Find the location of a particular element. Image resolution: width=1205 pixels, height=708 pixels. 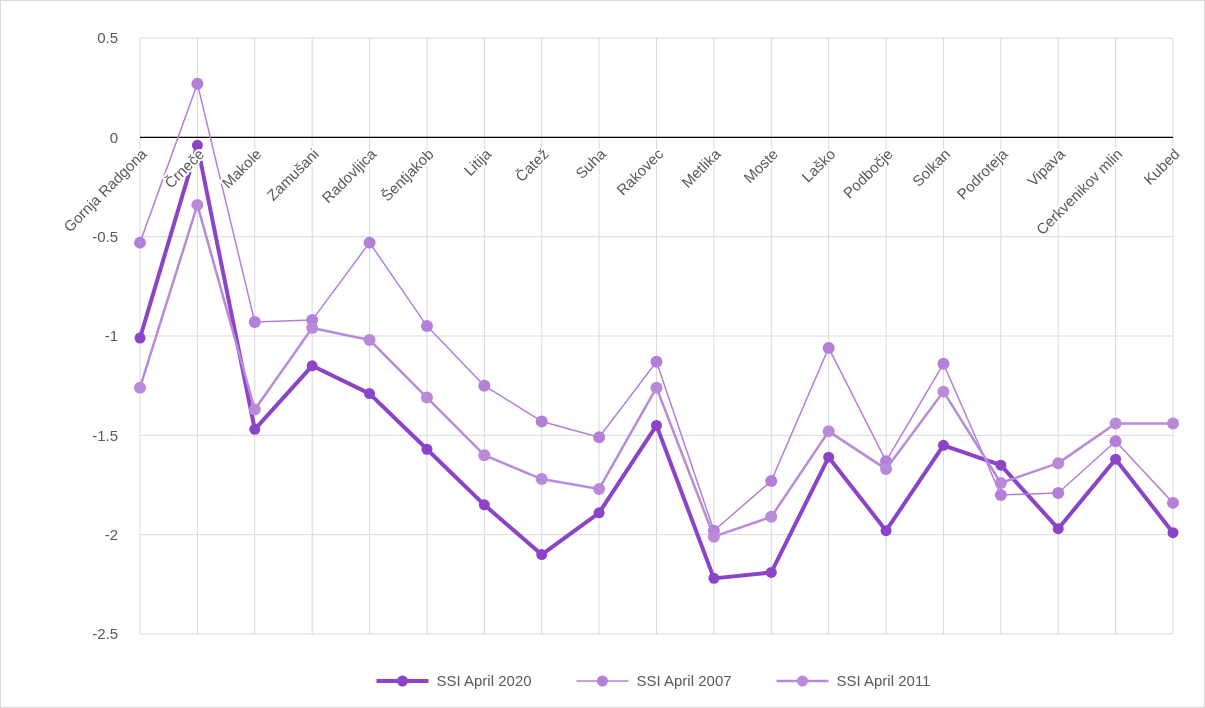

x-tick-label: Litija is located at coordinates (477, 161).